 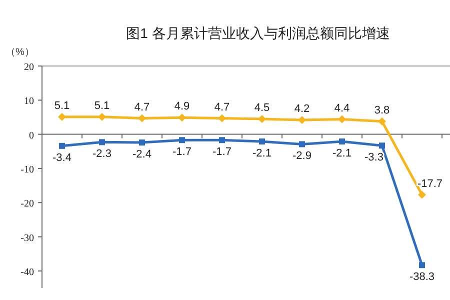 What do you see at coordinates (29, 67) in the screenshot?
I see `y-tick-label: 20` at bounding box center [29, 67].